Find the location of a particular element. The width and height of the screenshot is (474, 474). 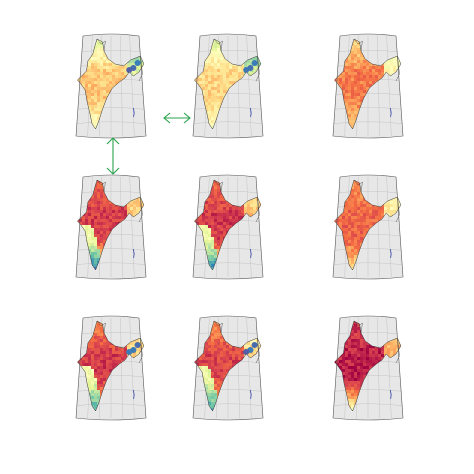

map-panel-r2c2 is located at coordinates (228, 227).